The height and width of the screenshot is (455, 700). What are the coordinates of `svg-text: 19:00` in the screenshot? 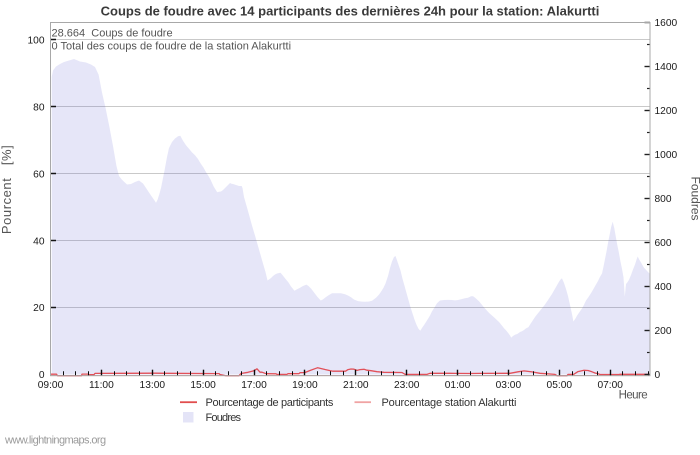 It's located at (305, 385).